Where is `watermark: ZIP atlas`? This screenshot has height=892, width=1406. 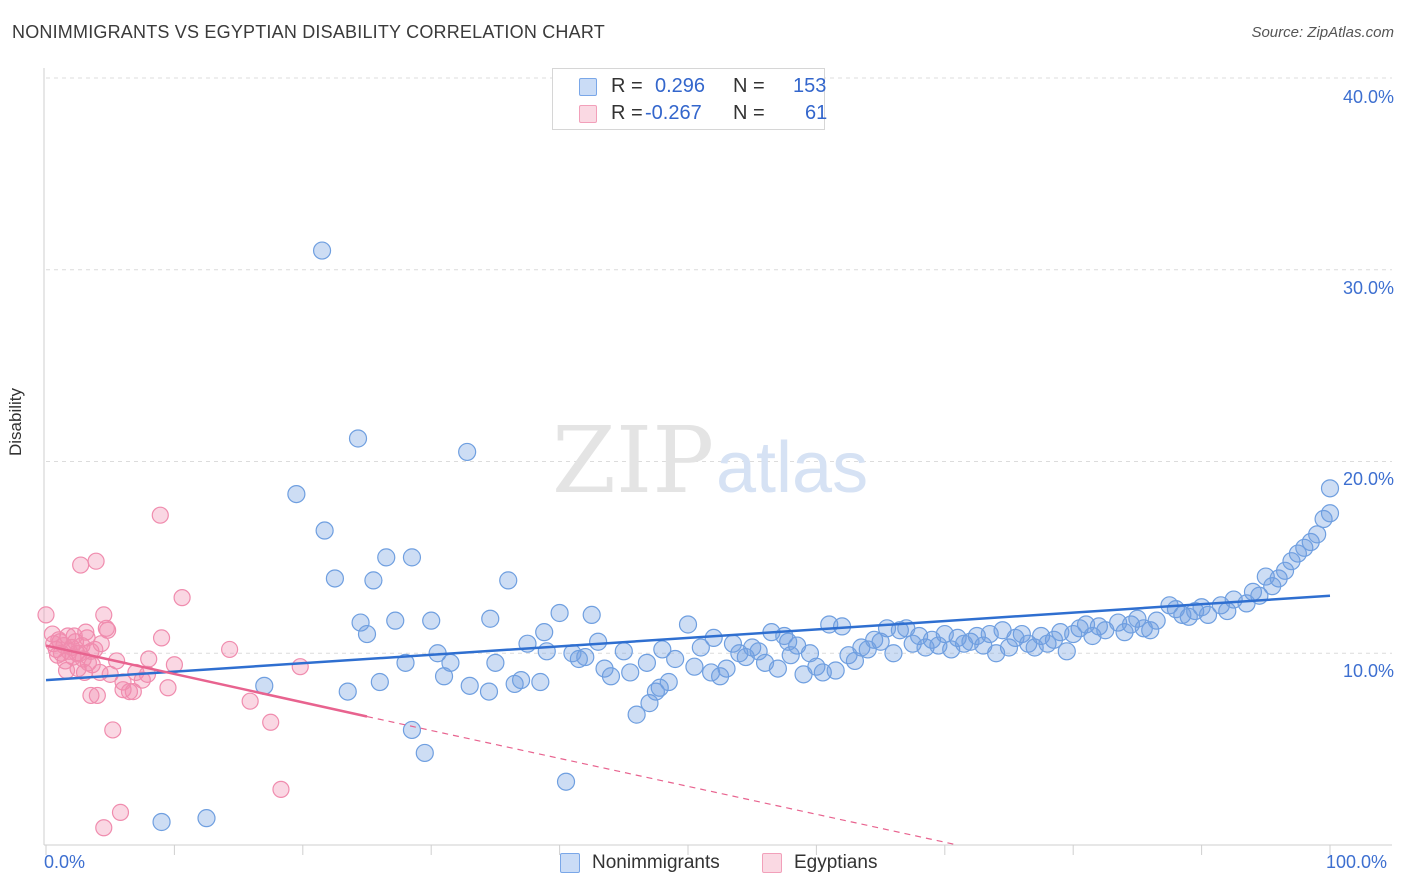
watermark: ZIP atlas is located at coordinates (710, 460).